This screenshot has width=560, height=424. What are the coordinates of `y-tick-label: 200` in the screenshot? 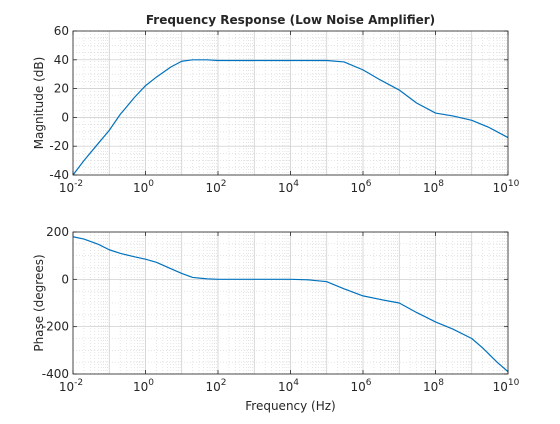 It's located at (57, 232).